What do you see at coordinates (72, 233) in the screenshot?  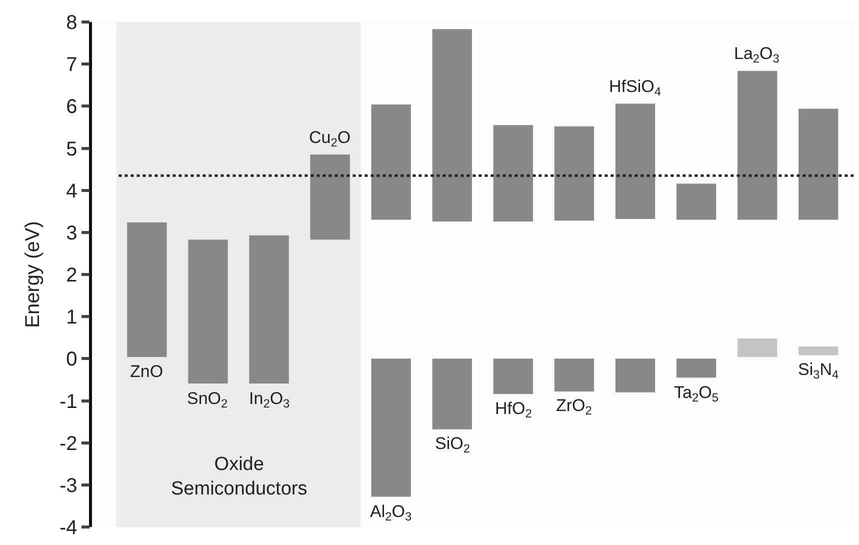 I see `y-tick-label: 3` at bounding box center [72, 233].